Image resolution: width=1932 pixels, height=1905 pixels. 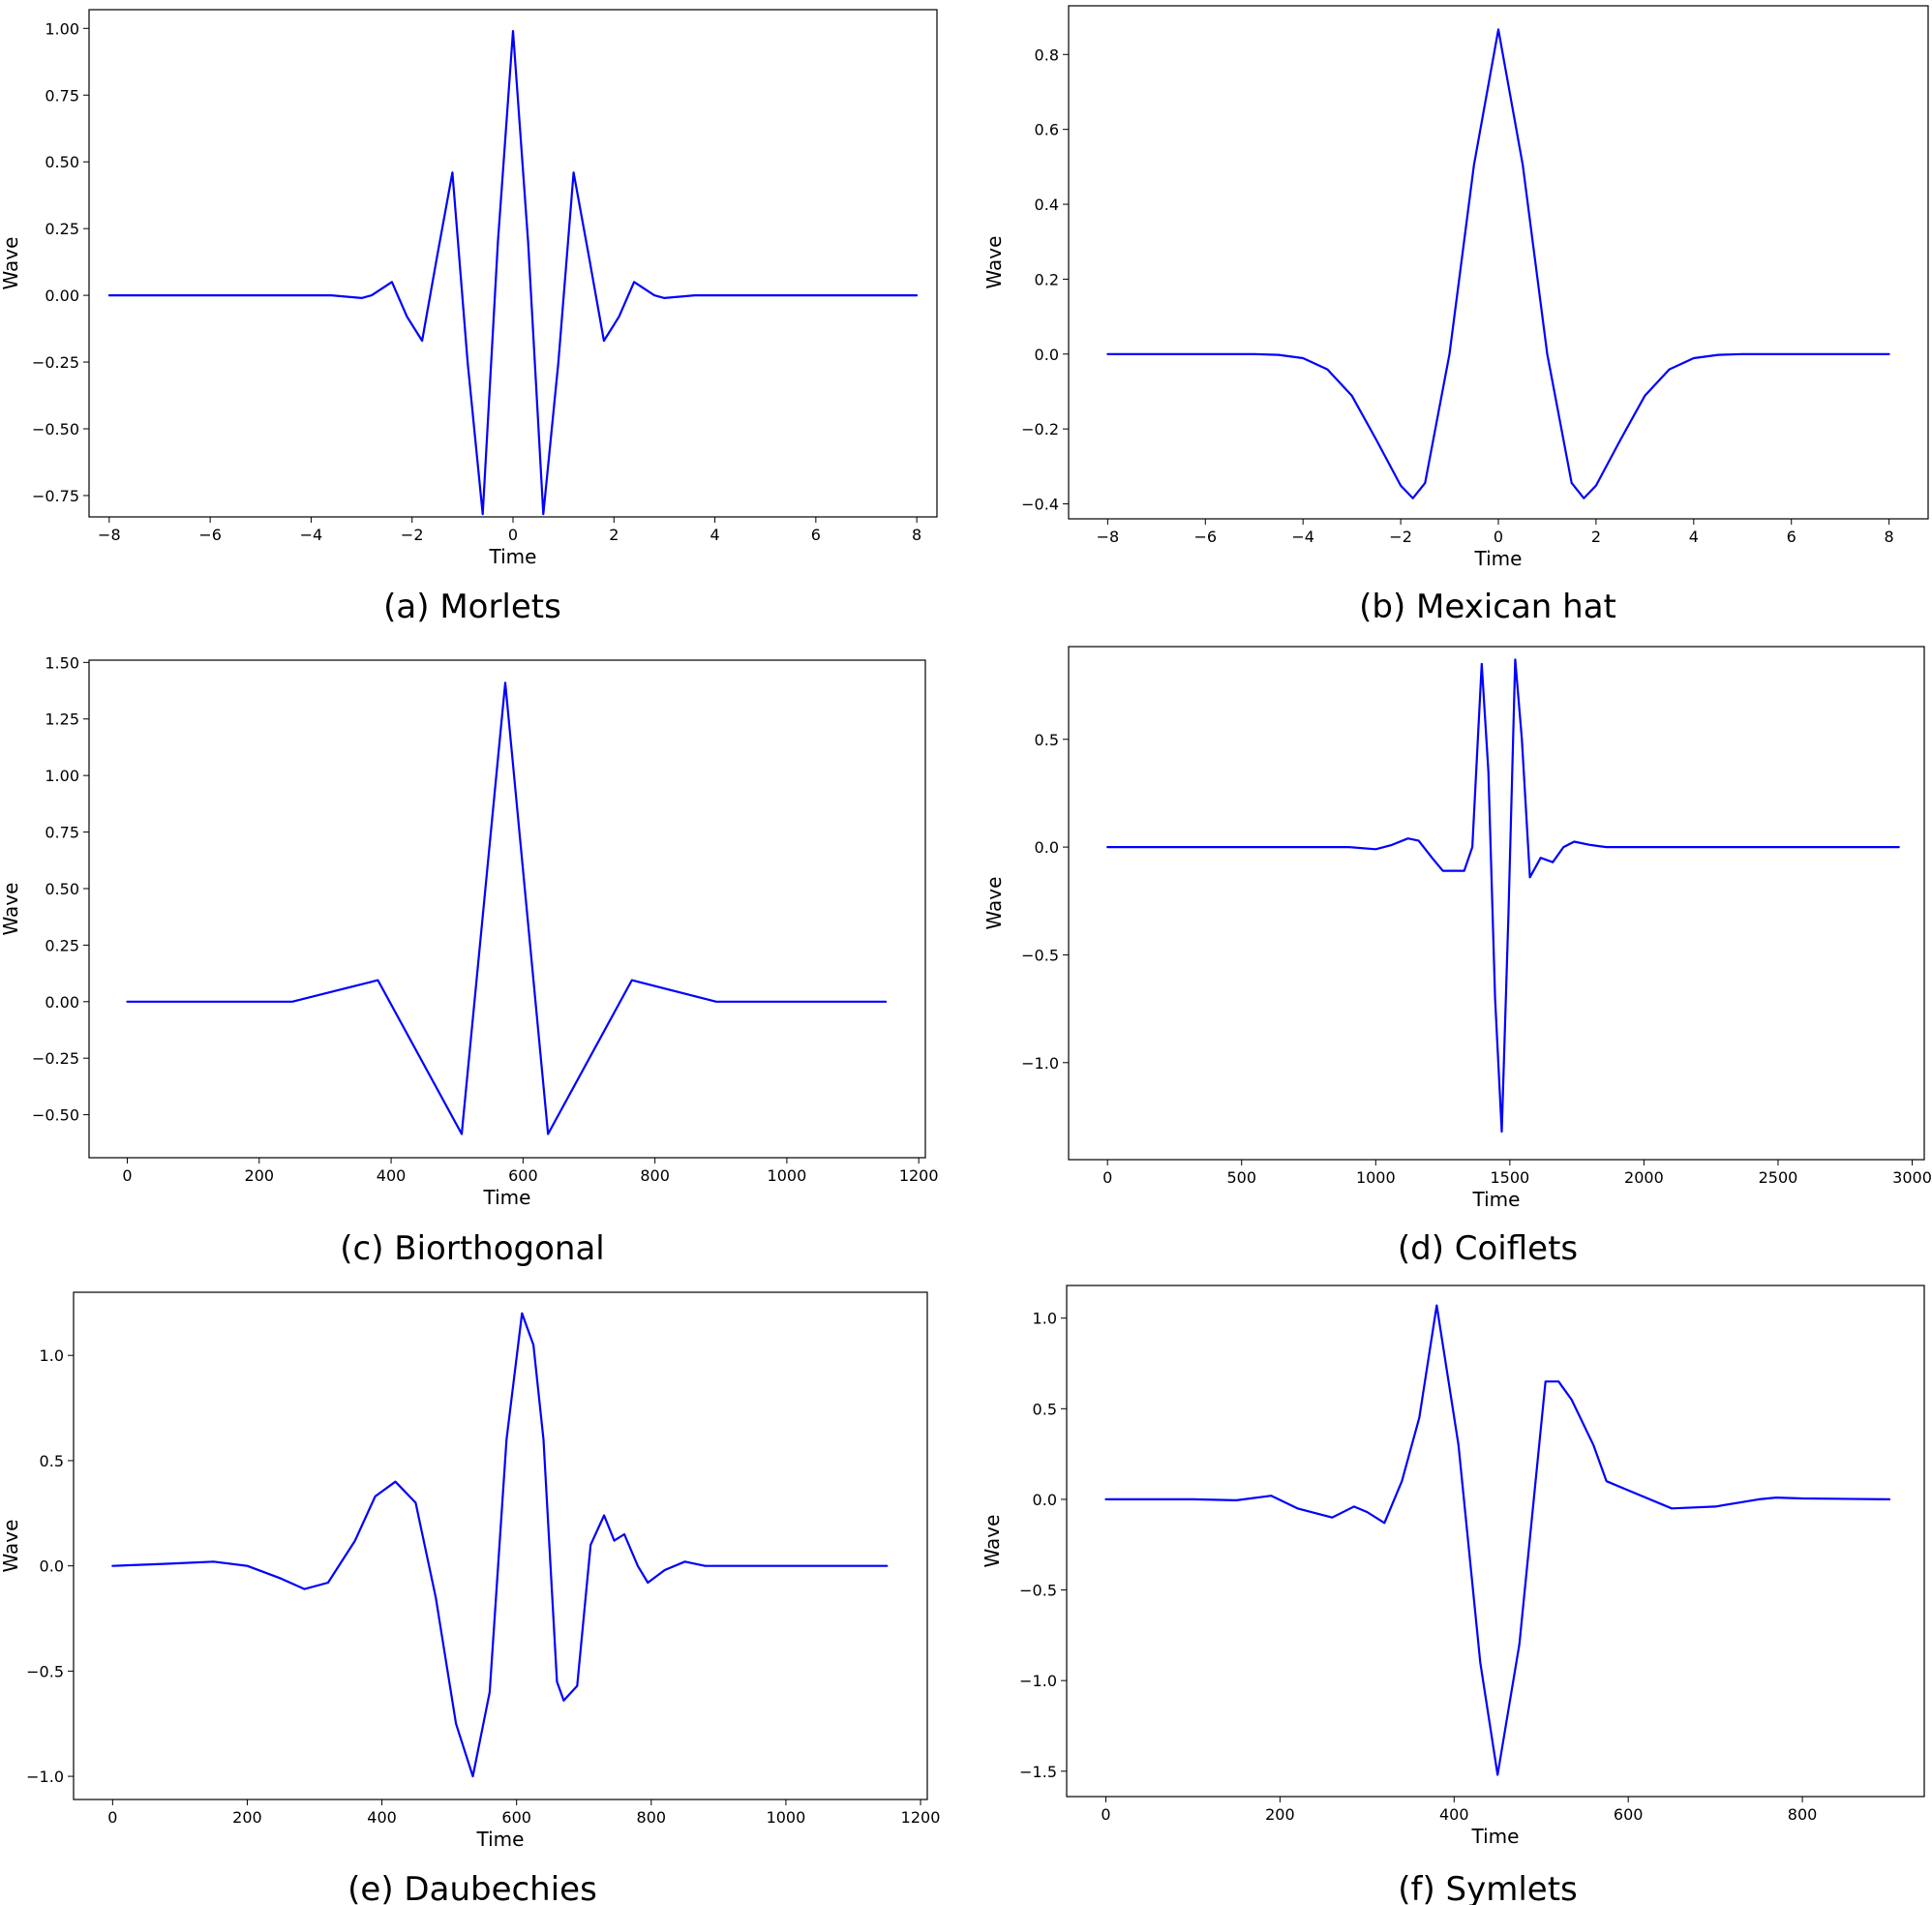 What do you see at coordinates (1045, 1500) in the screenshot?
I see `y-tick-label-f: 0.0` at bounding box center [1045, 1500].